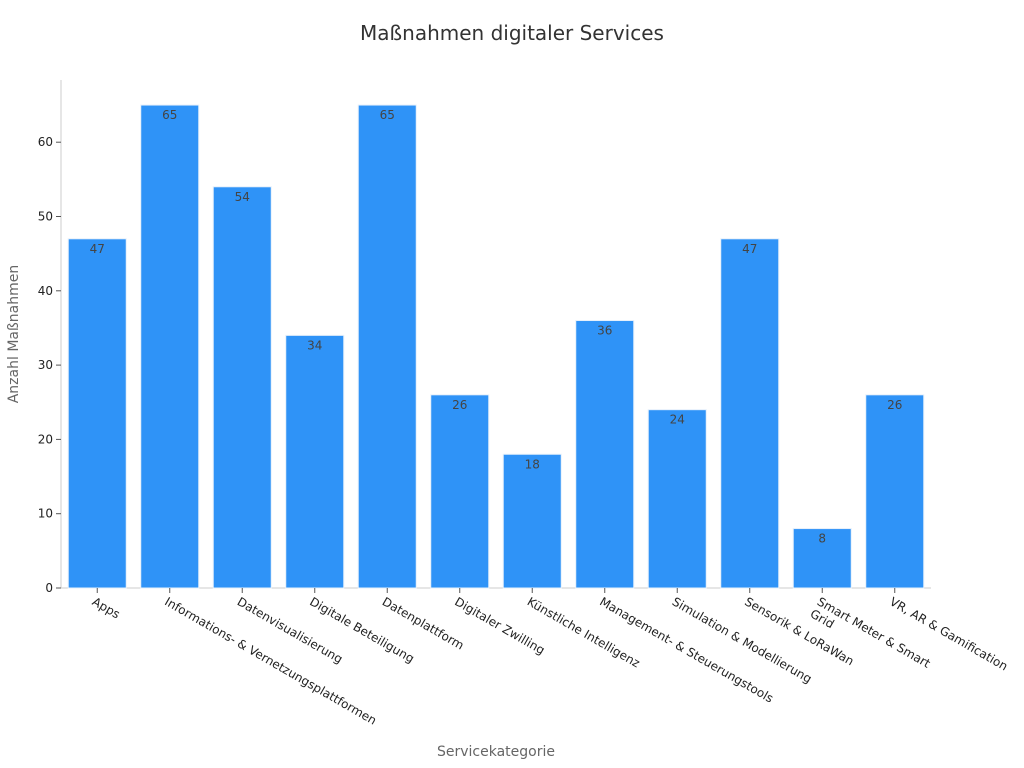 Image resolution: width=1024 pixels, height=768 pixels. I want to click on bar-value-label: 34, so click(314, 345).